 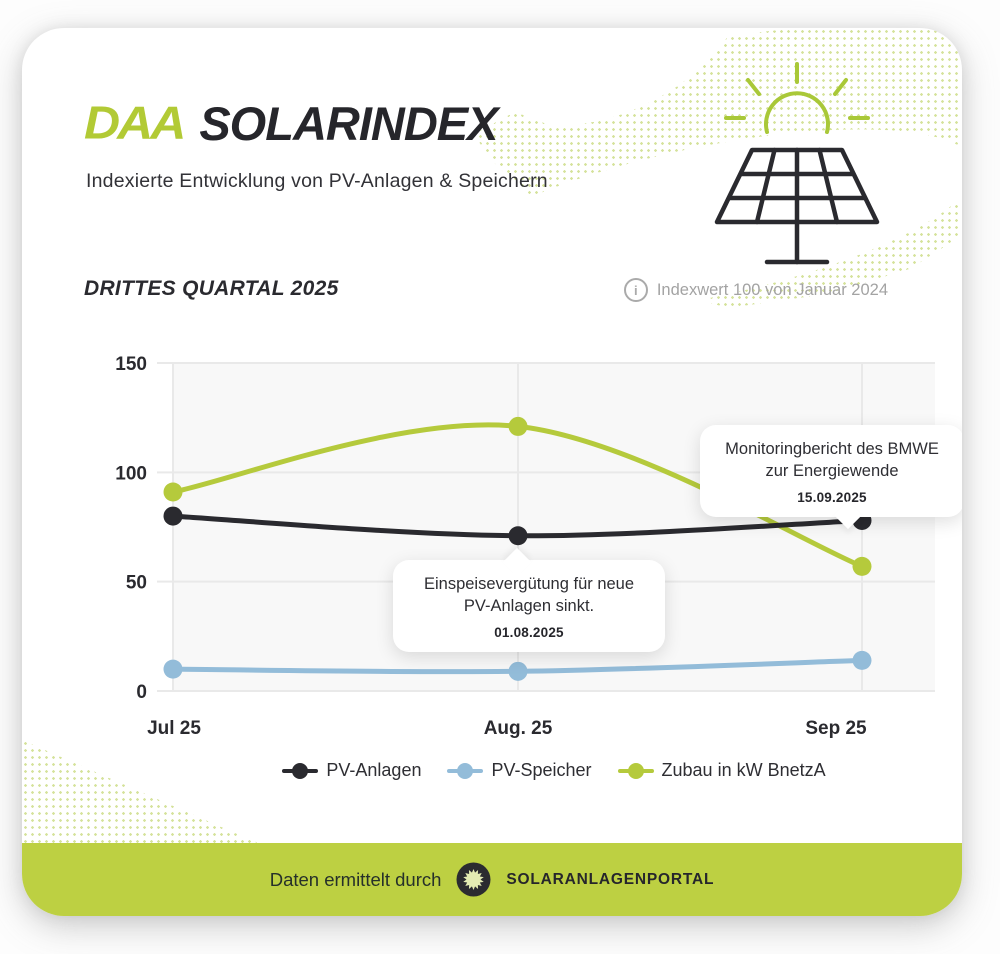 What do you see at coordinates (355, 879) in the screenshot?
I see `footer-text: Daten ermittelt durch` at bounding box center [355, 879].